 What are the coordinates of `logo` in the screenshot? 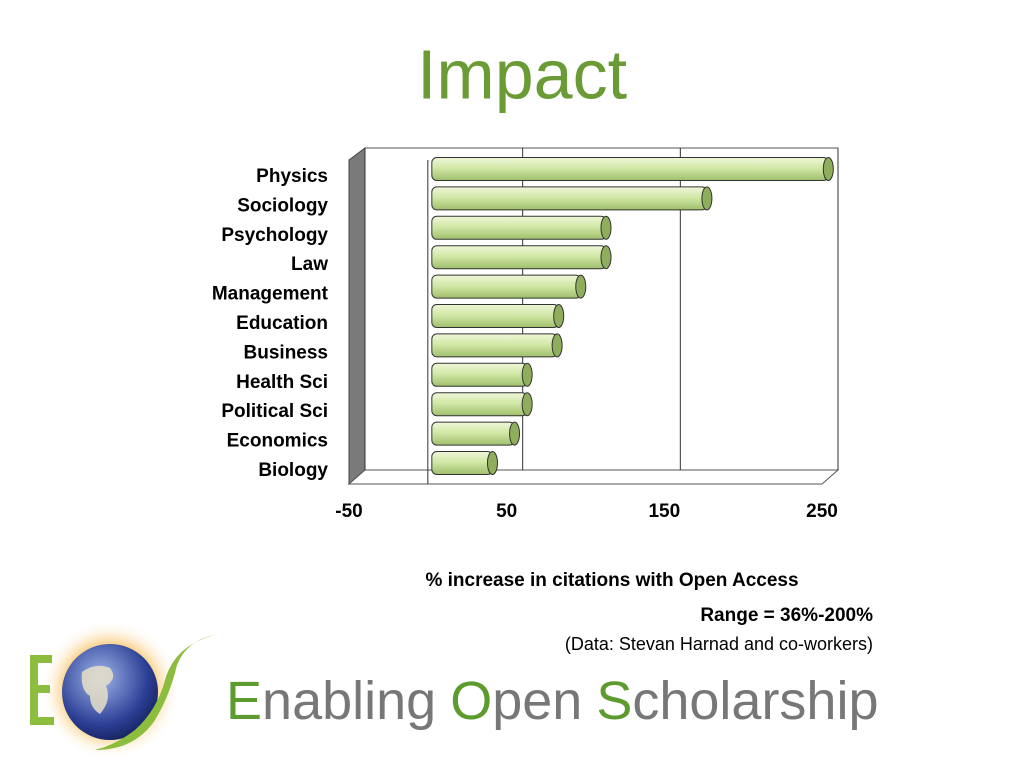 It's located at (122, 690).